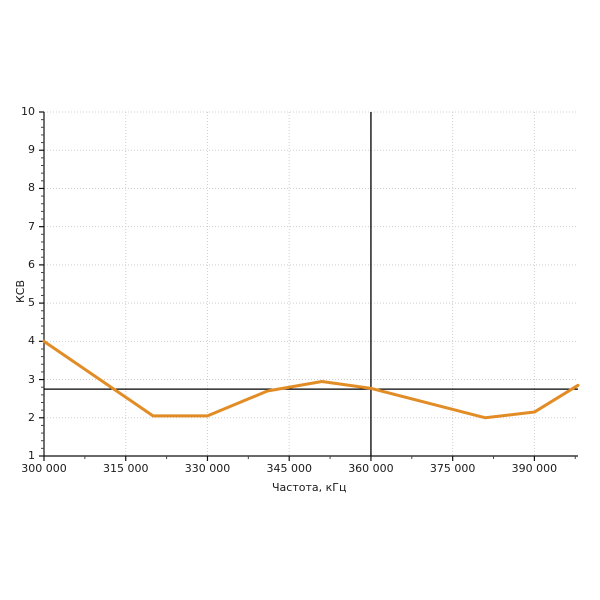 The image size is (600, 600). I want to click on series-line-swr, so click(311, 379).